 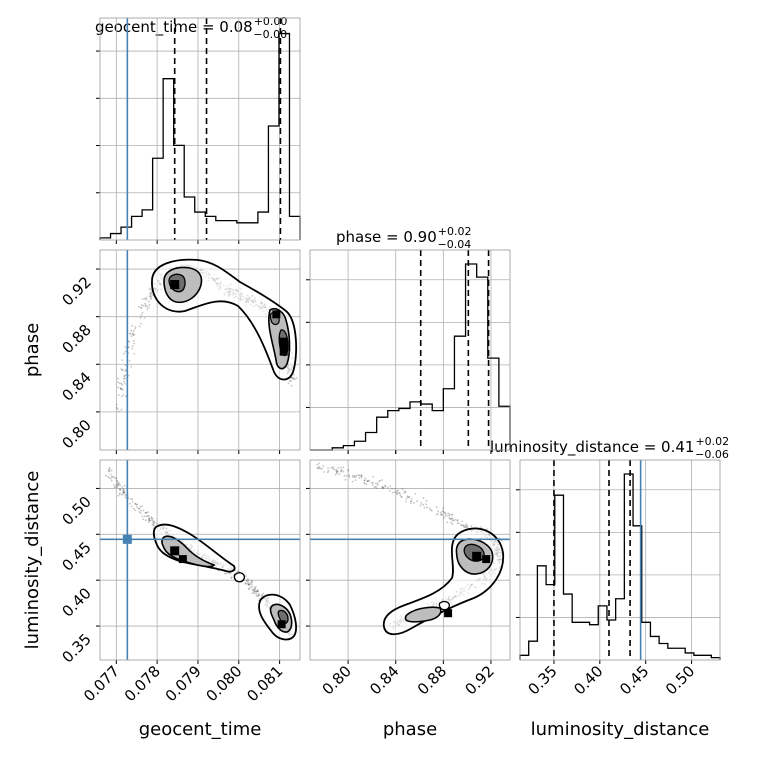 What do you see at coordinates (479, 680) in the screenshot?
I see `x-tick-label: 0.92` at bounding box center [479, 680].